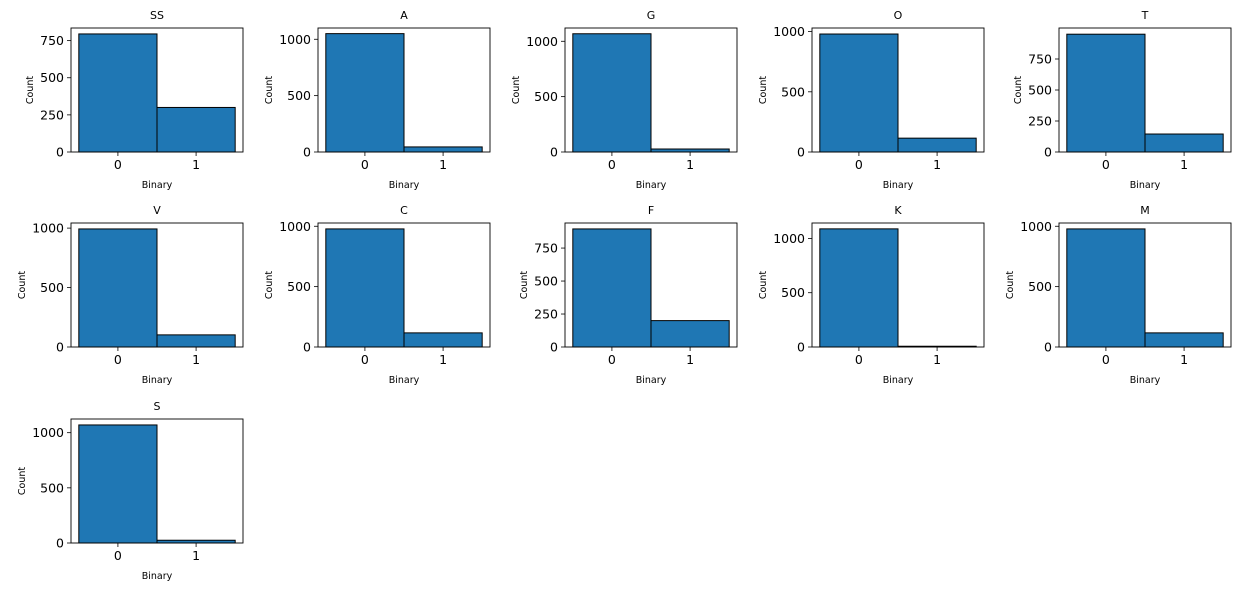 This screenshot has height=592, width=1242. I want to click on subplot-A: 0 1 0 500 1000 A Binary Count, so click(377, 100).